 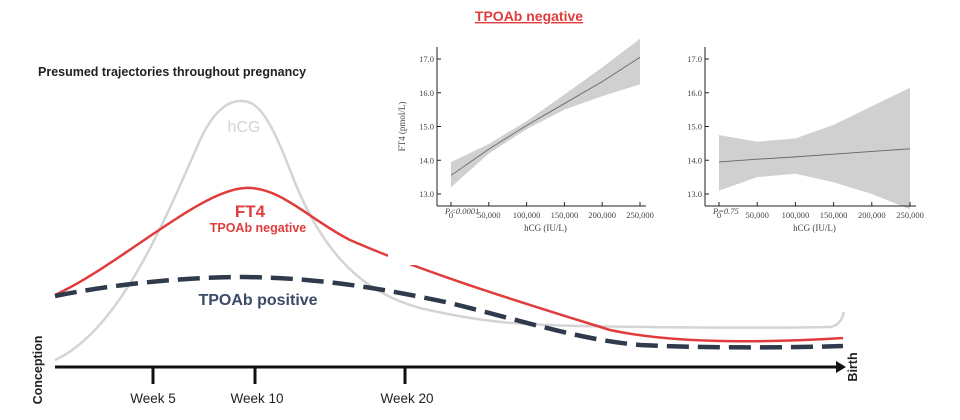 What do you see at coordinates (153, 398) in the screenshot?
I see `tick-label-week-5: Week 5` at bounding box center [153, 398].